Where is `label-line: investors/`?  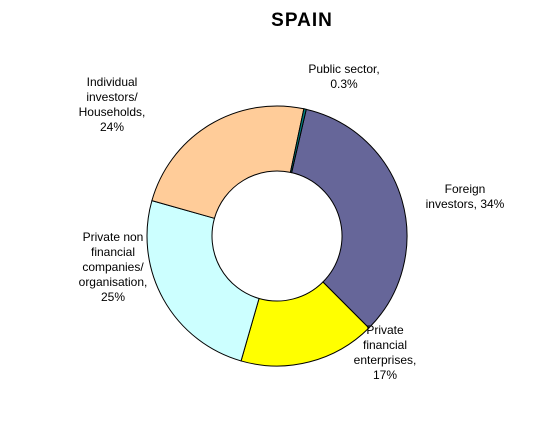
label-line: investors/ is located at coordinates (112, 97).